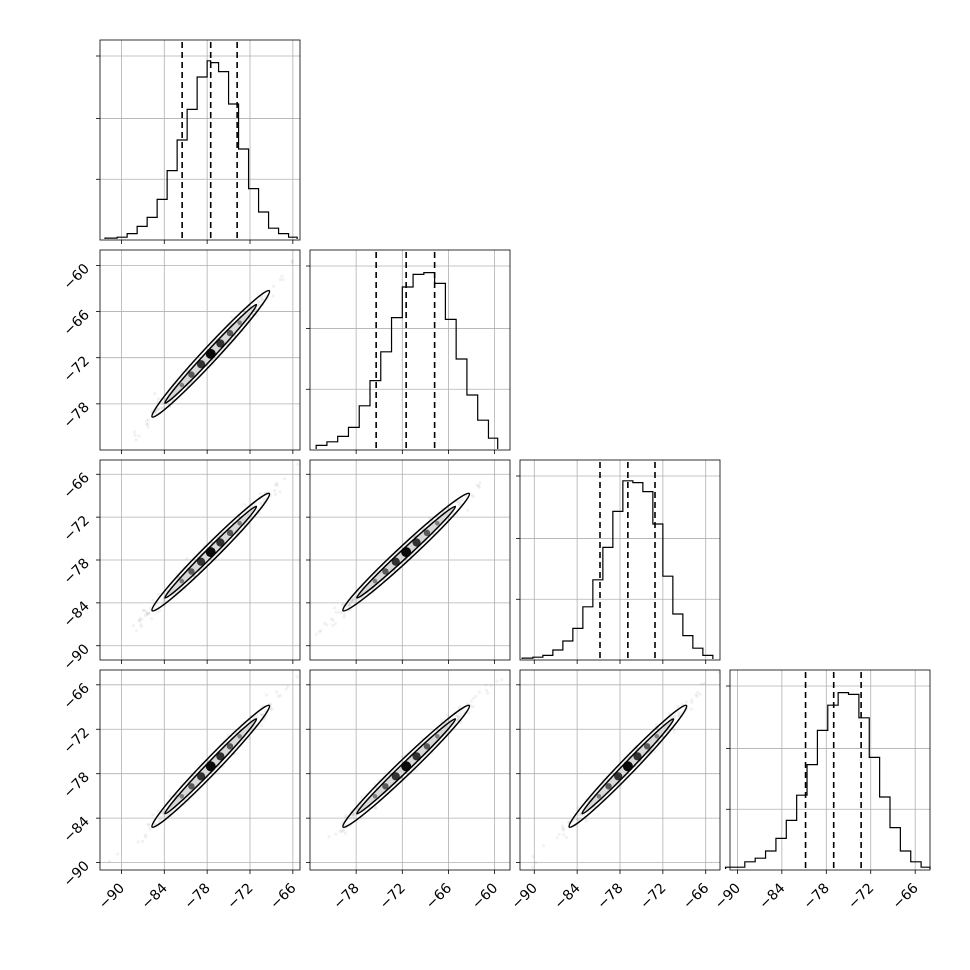 The height and width of the screenshot is (970, 970). What do you see at coordinates (615, 791) in the screenshot?
I see `panel-3-2: −90 −84 −78 −72 −66` at bounding box center [615, 791].